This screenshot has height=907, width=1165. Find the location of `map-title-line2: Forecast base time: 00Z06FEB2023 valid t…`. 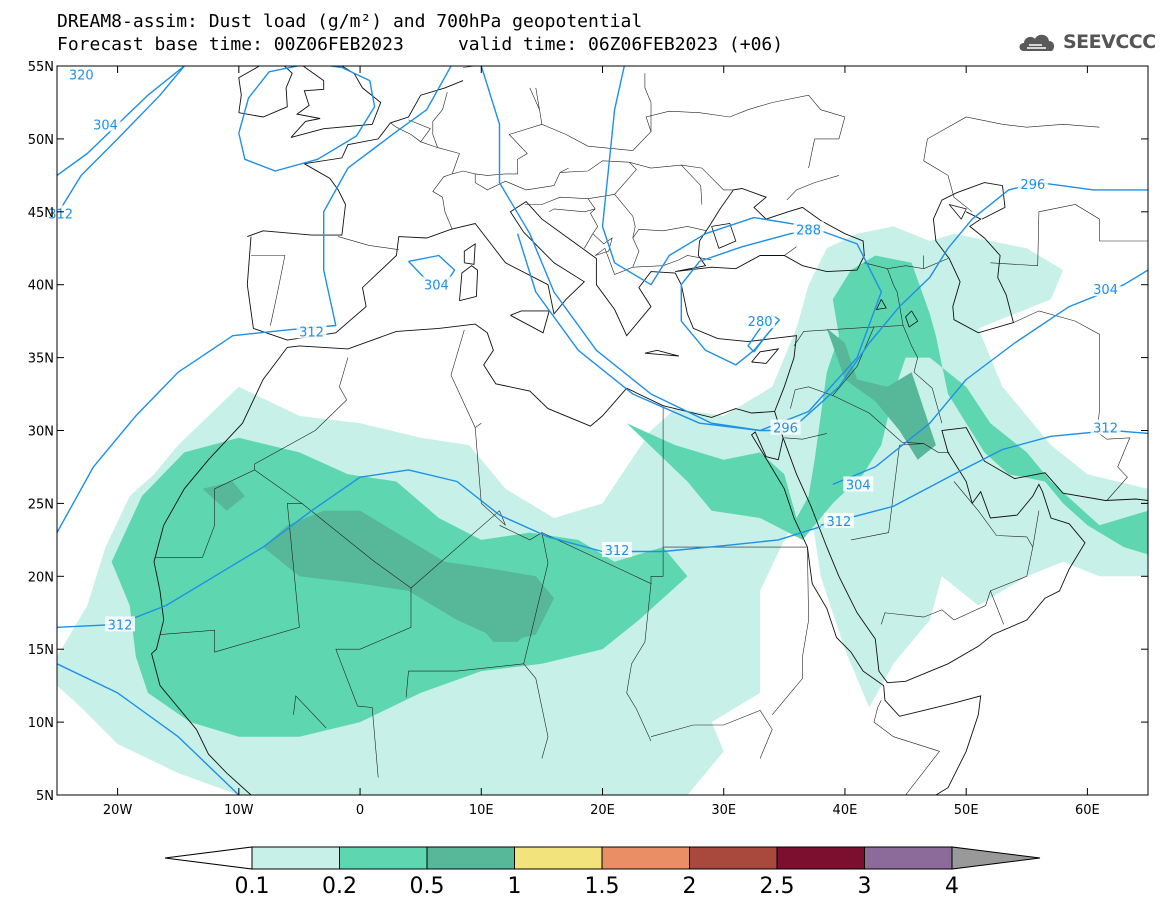

map-title-line2: Forecast base time: 00Z06FEB2023 valid t… is located at coordinates (420, 44).